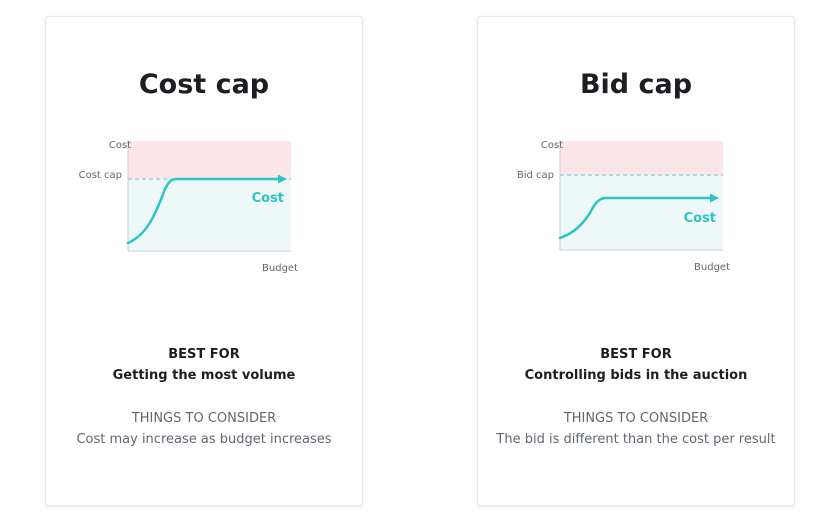 Image resolution: width=837 pixels, height=525 pixels. Describe the element at coordinates (535, 175) in the screenshot. I see `limit-label: Bid cap` at that location.